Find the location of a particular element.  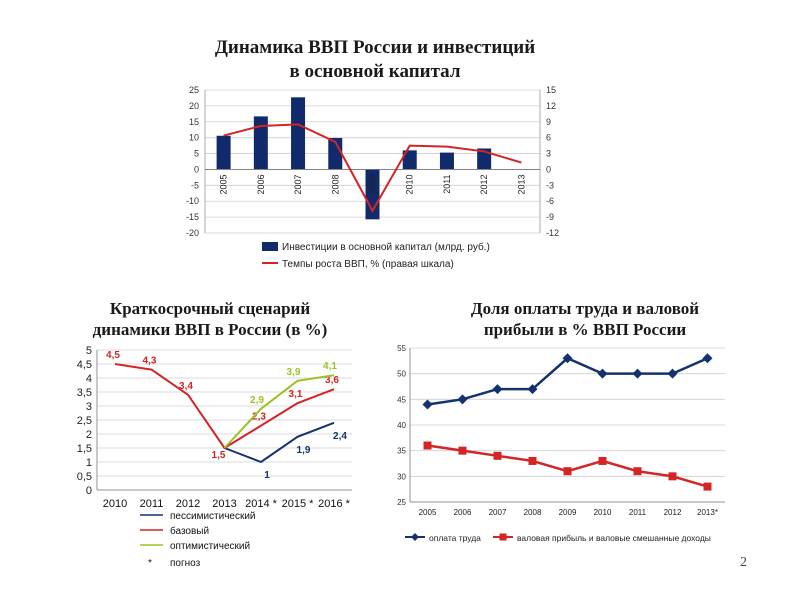

y-tick-label: 30 is located at coordinates (401, 476).